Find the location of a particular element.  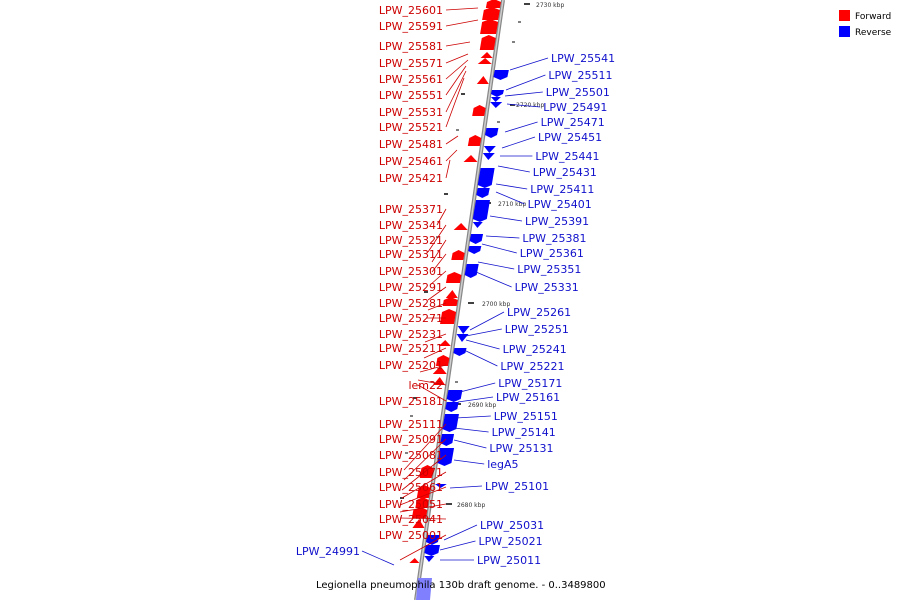

forward-gene-label: LPW_25001 is located at coordinates (411, 535).